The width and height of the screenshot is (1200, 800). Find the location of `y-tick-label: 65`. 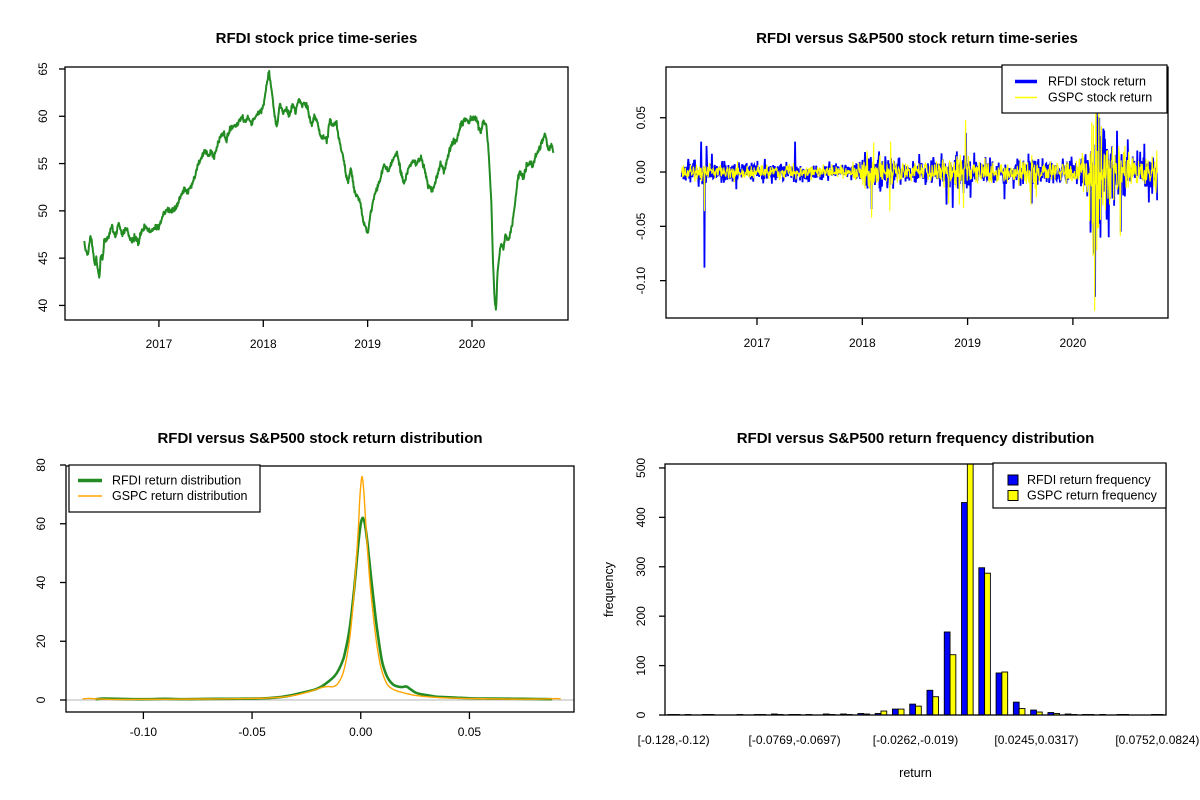

y-tick-label: 65 is located at coordinates (43, 69).